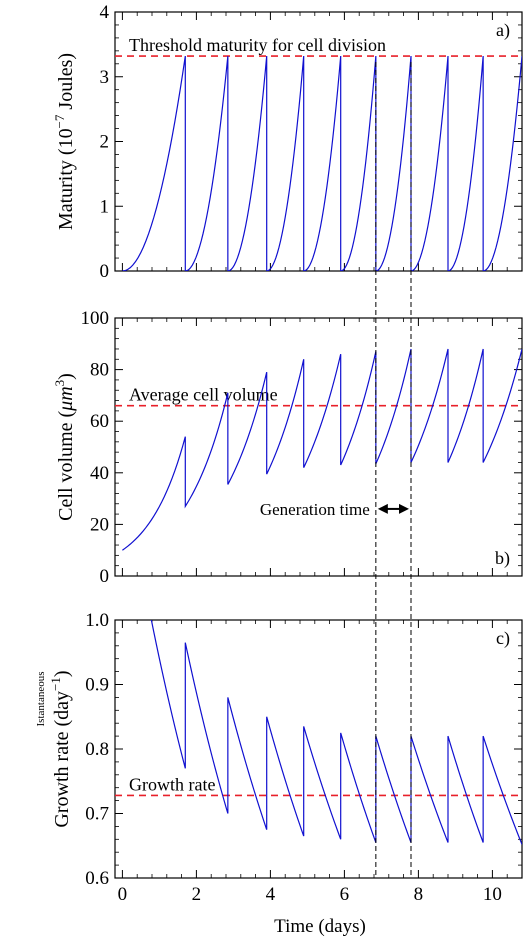 The image size is (528, 943). What do you see at coordinates (172, 784) in the screenshot?
I see `threshold-label: Growth rate` at bounding box center [172, 784].